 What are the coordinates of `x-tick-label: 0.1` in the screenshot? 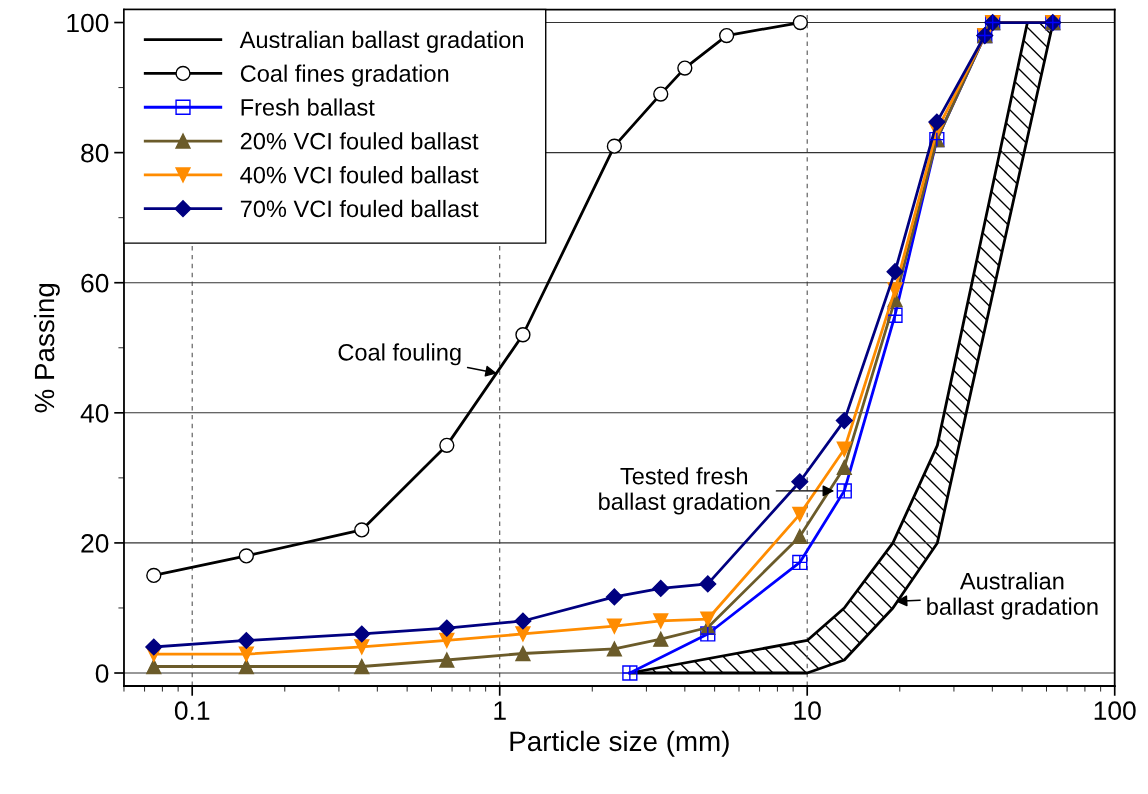 It's located at (192, 710).